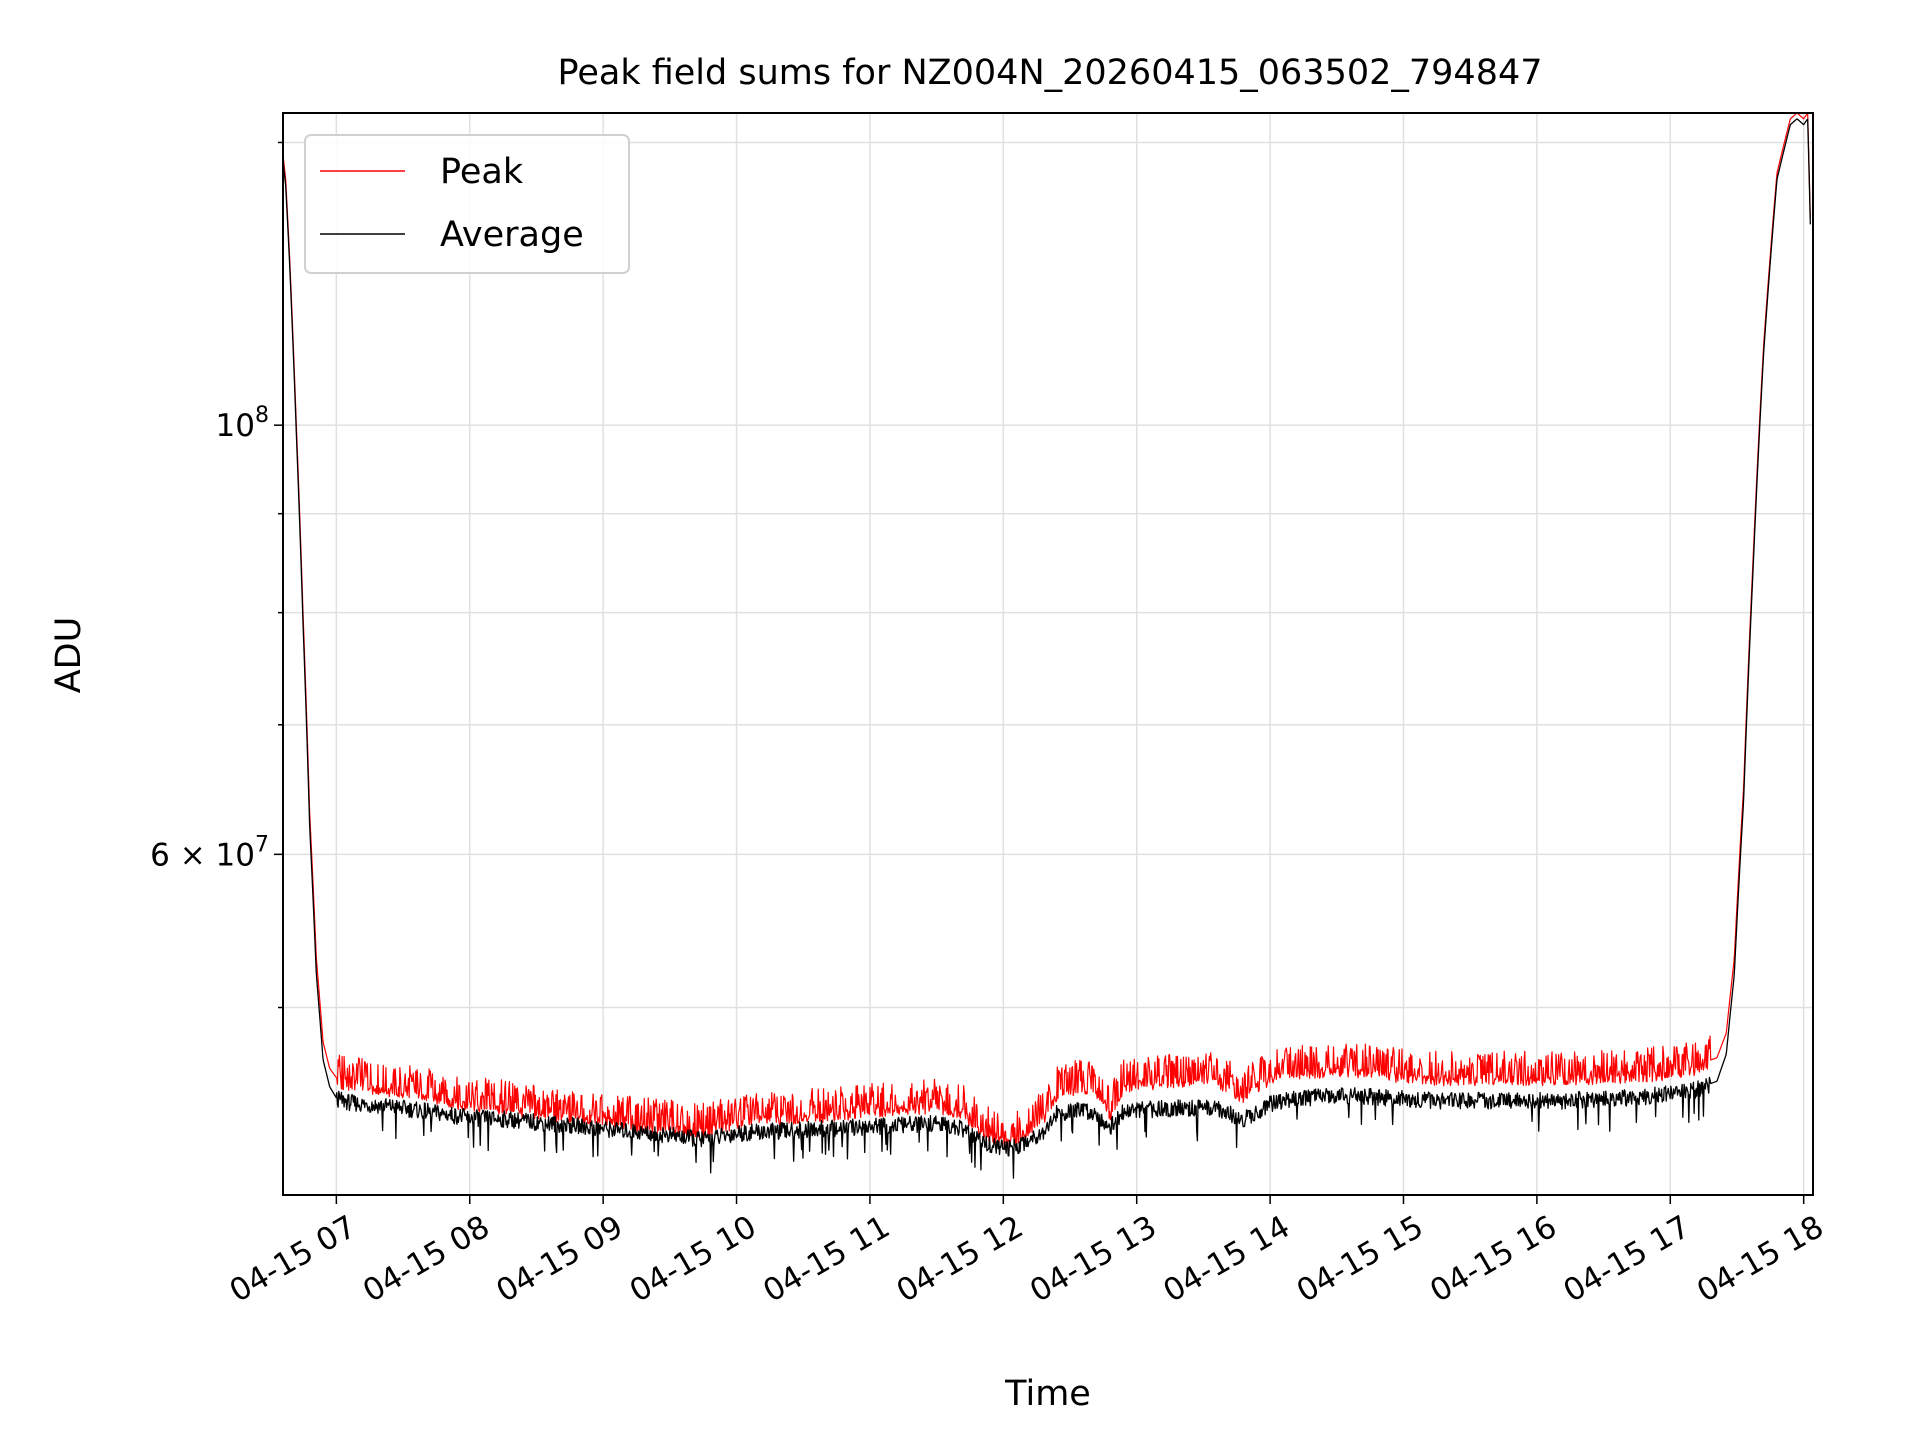 This screenshot has width=1920, height=1440. Describe the element at coordinates (1047, 1394) in the screenshot. I see `x-axis-label: Time` at that location.